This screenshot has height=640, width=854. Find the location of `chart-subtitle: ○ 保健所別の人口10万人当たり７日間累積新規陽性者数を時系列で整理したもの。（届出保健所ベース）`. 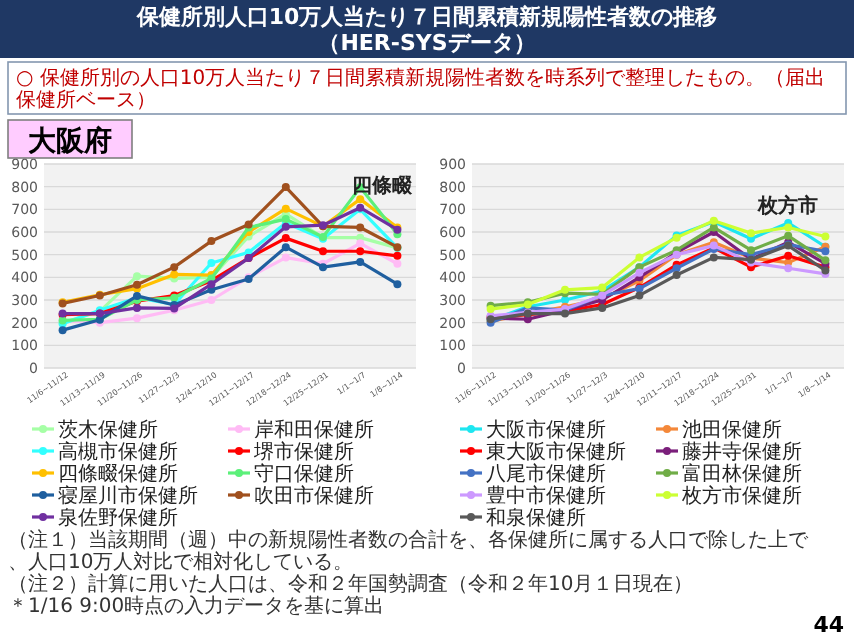

chart-subtitle: ○ 保健所別の人口10万人当たり７日間累積新規陽性者数を時系列で整理したもの。（届出保健所ベース） is located at coordinates (421, 89).